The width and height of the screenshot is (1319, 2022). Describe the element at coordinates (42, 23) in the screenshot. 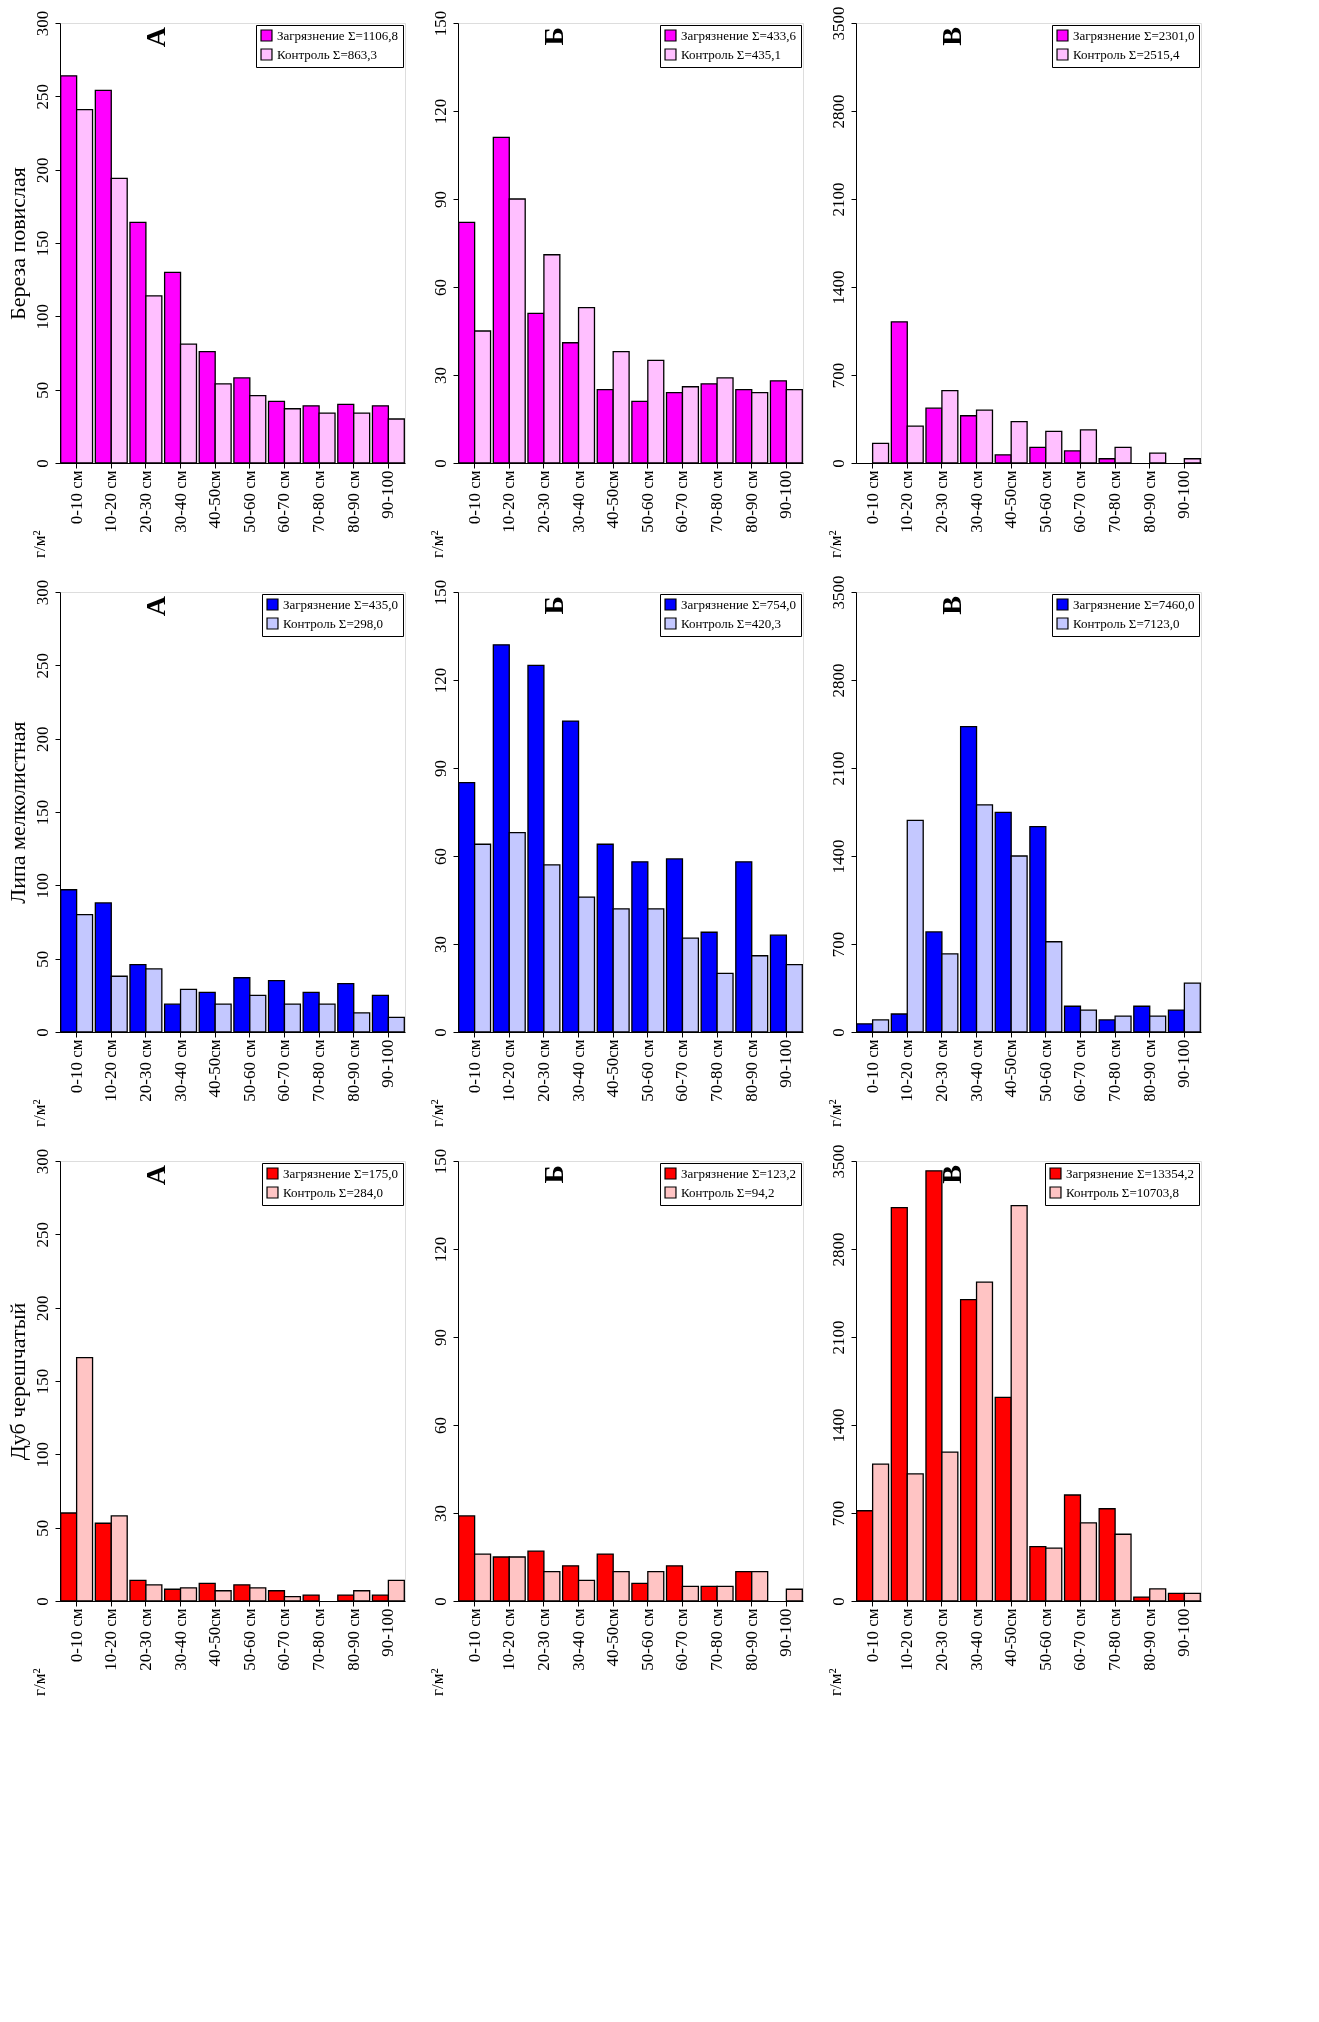

I see `y-tick-label: 300` at that location.